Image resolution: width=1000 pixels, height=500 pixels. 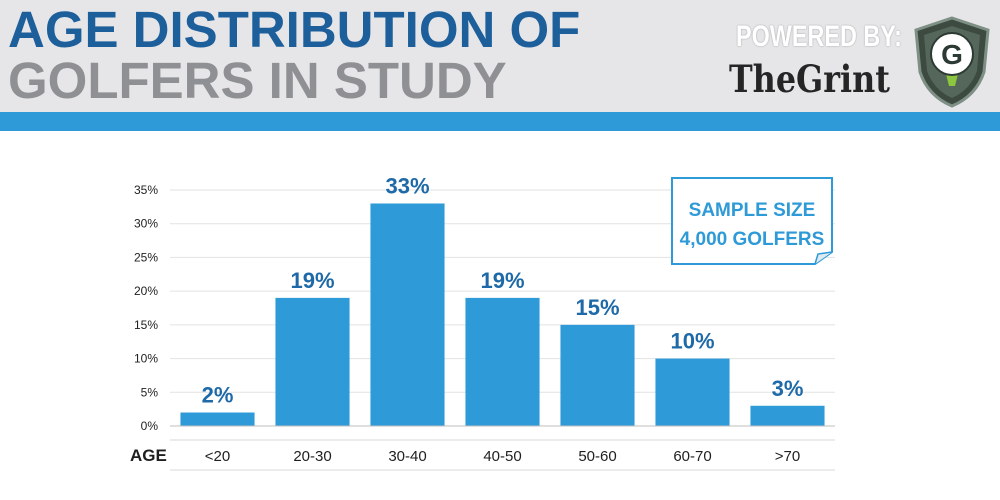 What do you see at coordinates (218, 395) in the screenshot?
I see `data-label: 2%` at bounding box center [218, 395].